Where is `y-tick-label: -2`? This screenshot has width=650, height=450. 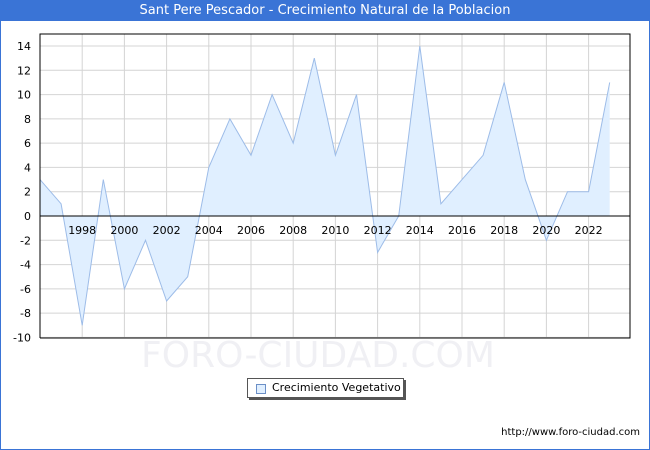 y-tick-label: -2 is located at coordinates (25, 240).